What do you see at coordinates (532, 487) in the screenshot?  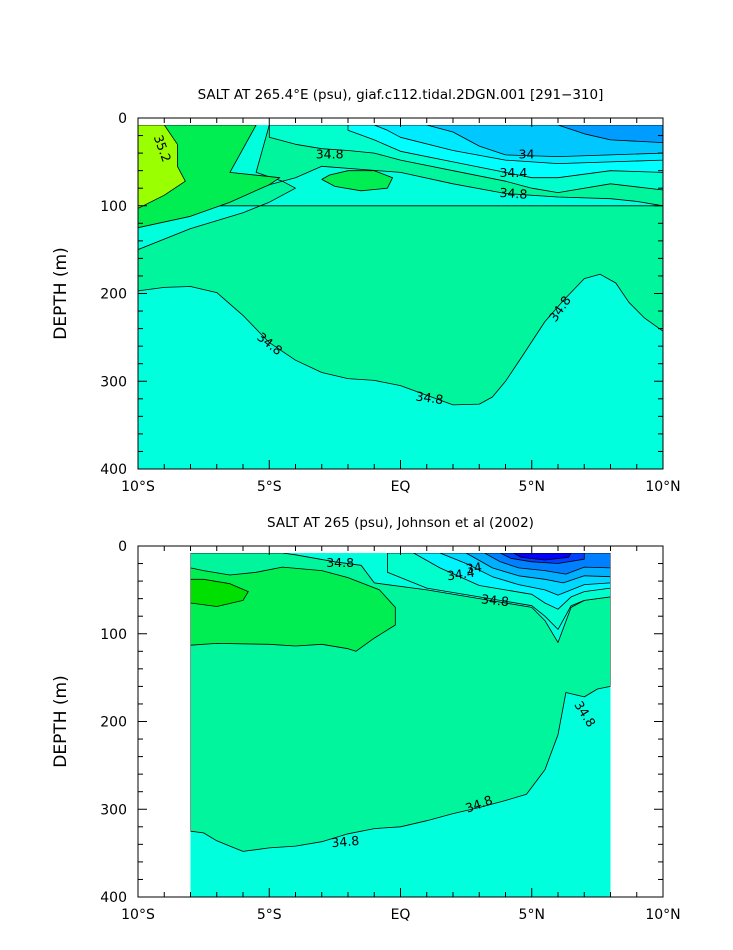 I see `panel-1-x-tick-label: 5°N` at bounding box center [532, 487].